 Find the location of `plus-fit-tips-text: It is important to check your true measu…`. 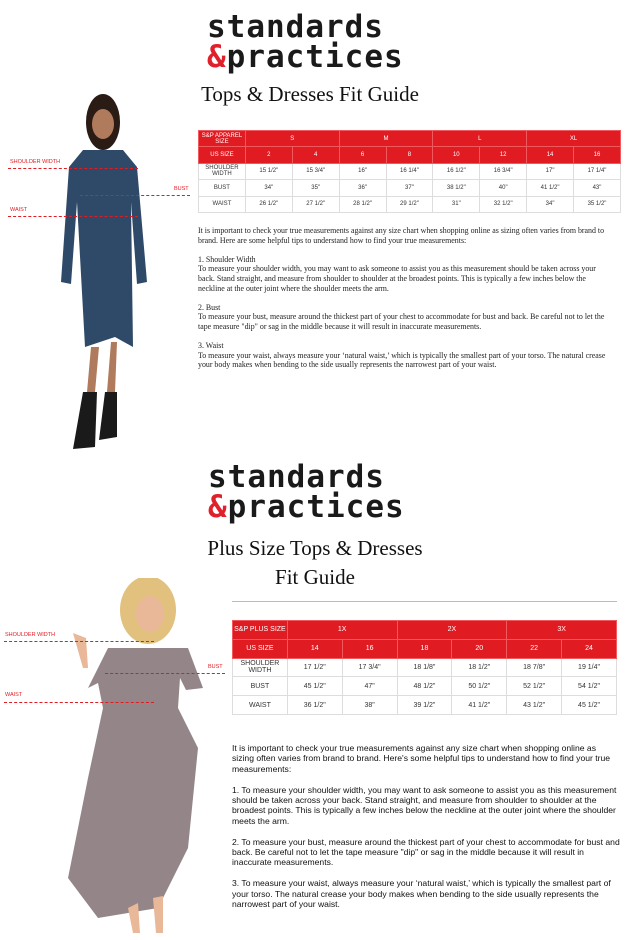

plus-fit-tips-text: It is important to check your true measu… is located at coordinates (426, 831).